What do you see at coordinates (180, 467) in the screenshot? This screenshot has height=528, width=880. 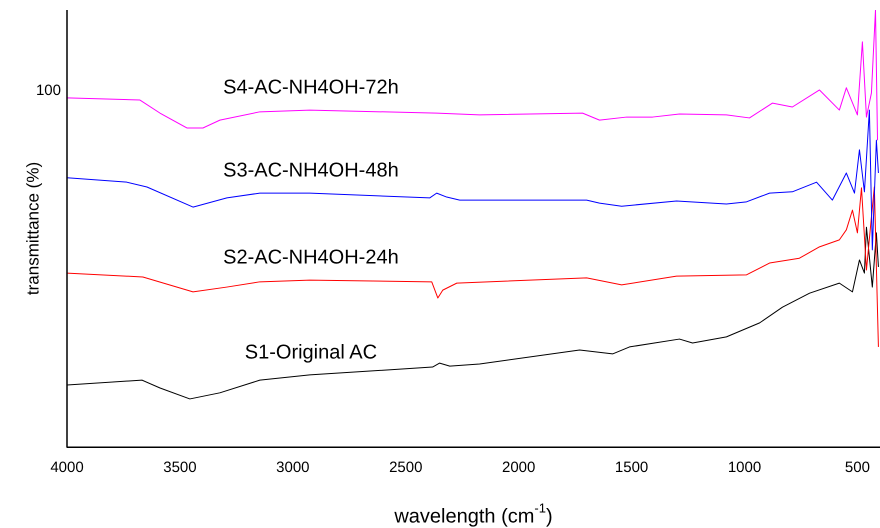 I see `x-tick-label: 3500` at bounding box center [180, 467].